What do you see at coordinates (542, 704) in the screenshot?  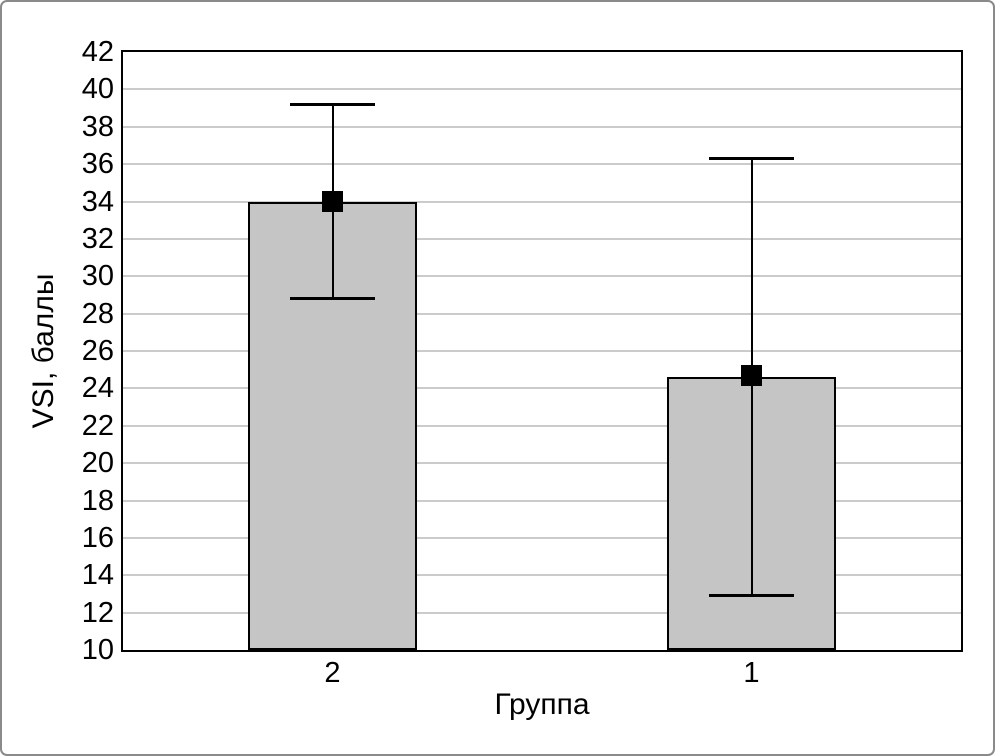 I see `x-axis-title: Группа` at bounding box center [542, 704].